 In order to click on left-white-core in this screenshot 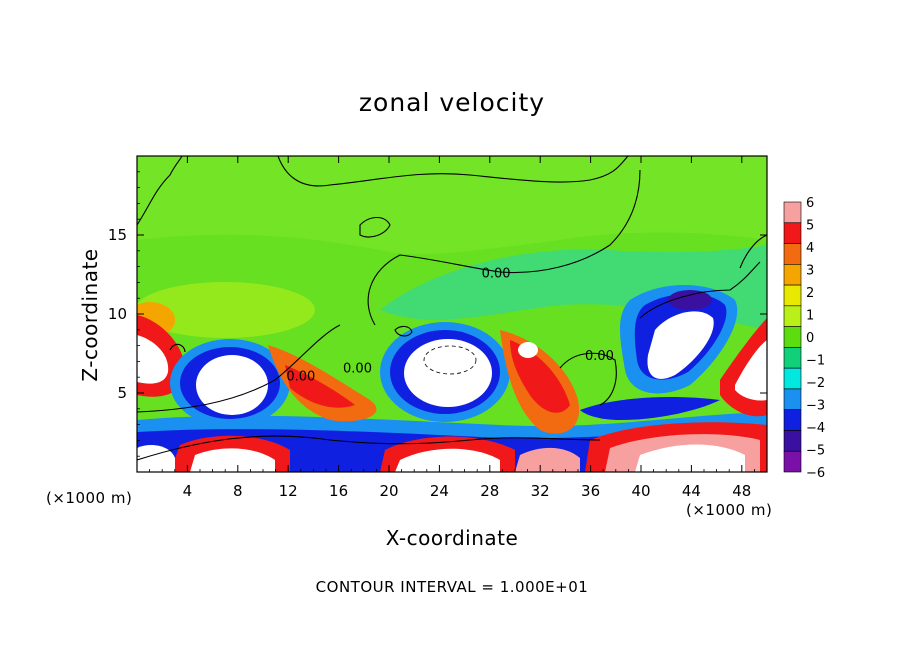, I will do `click(153, 359)`.